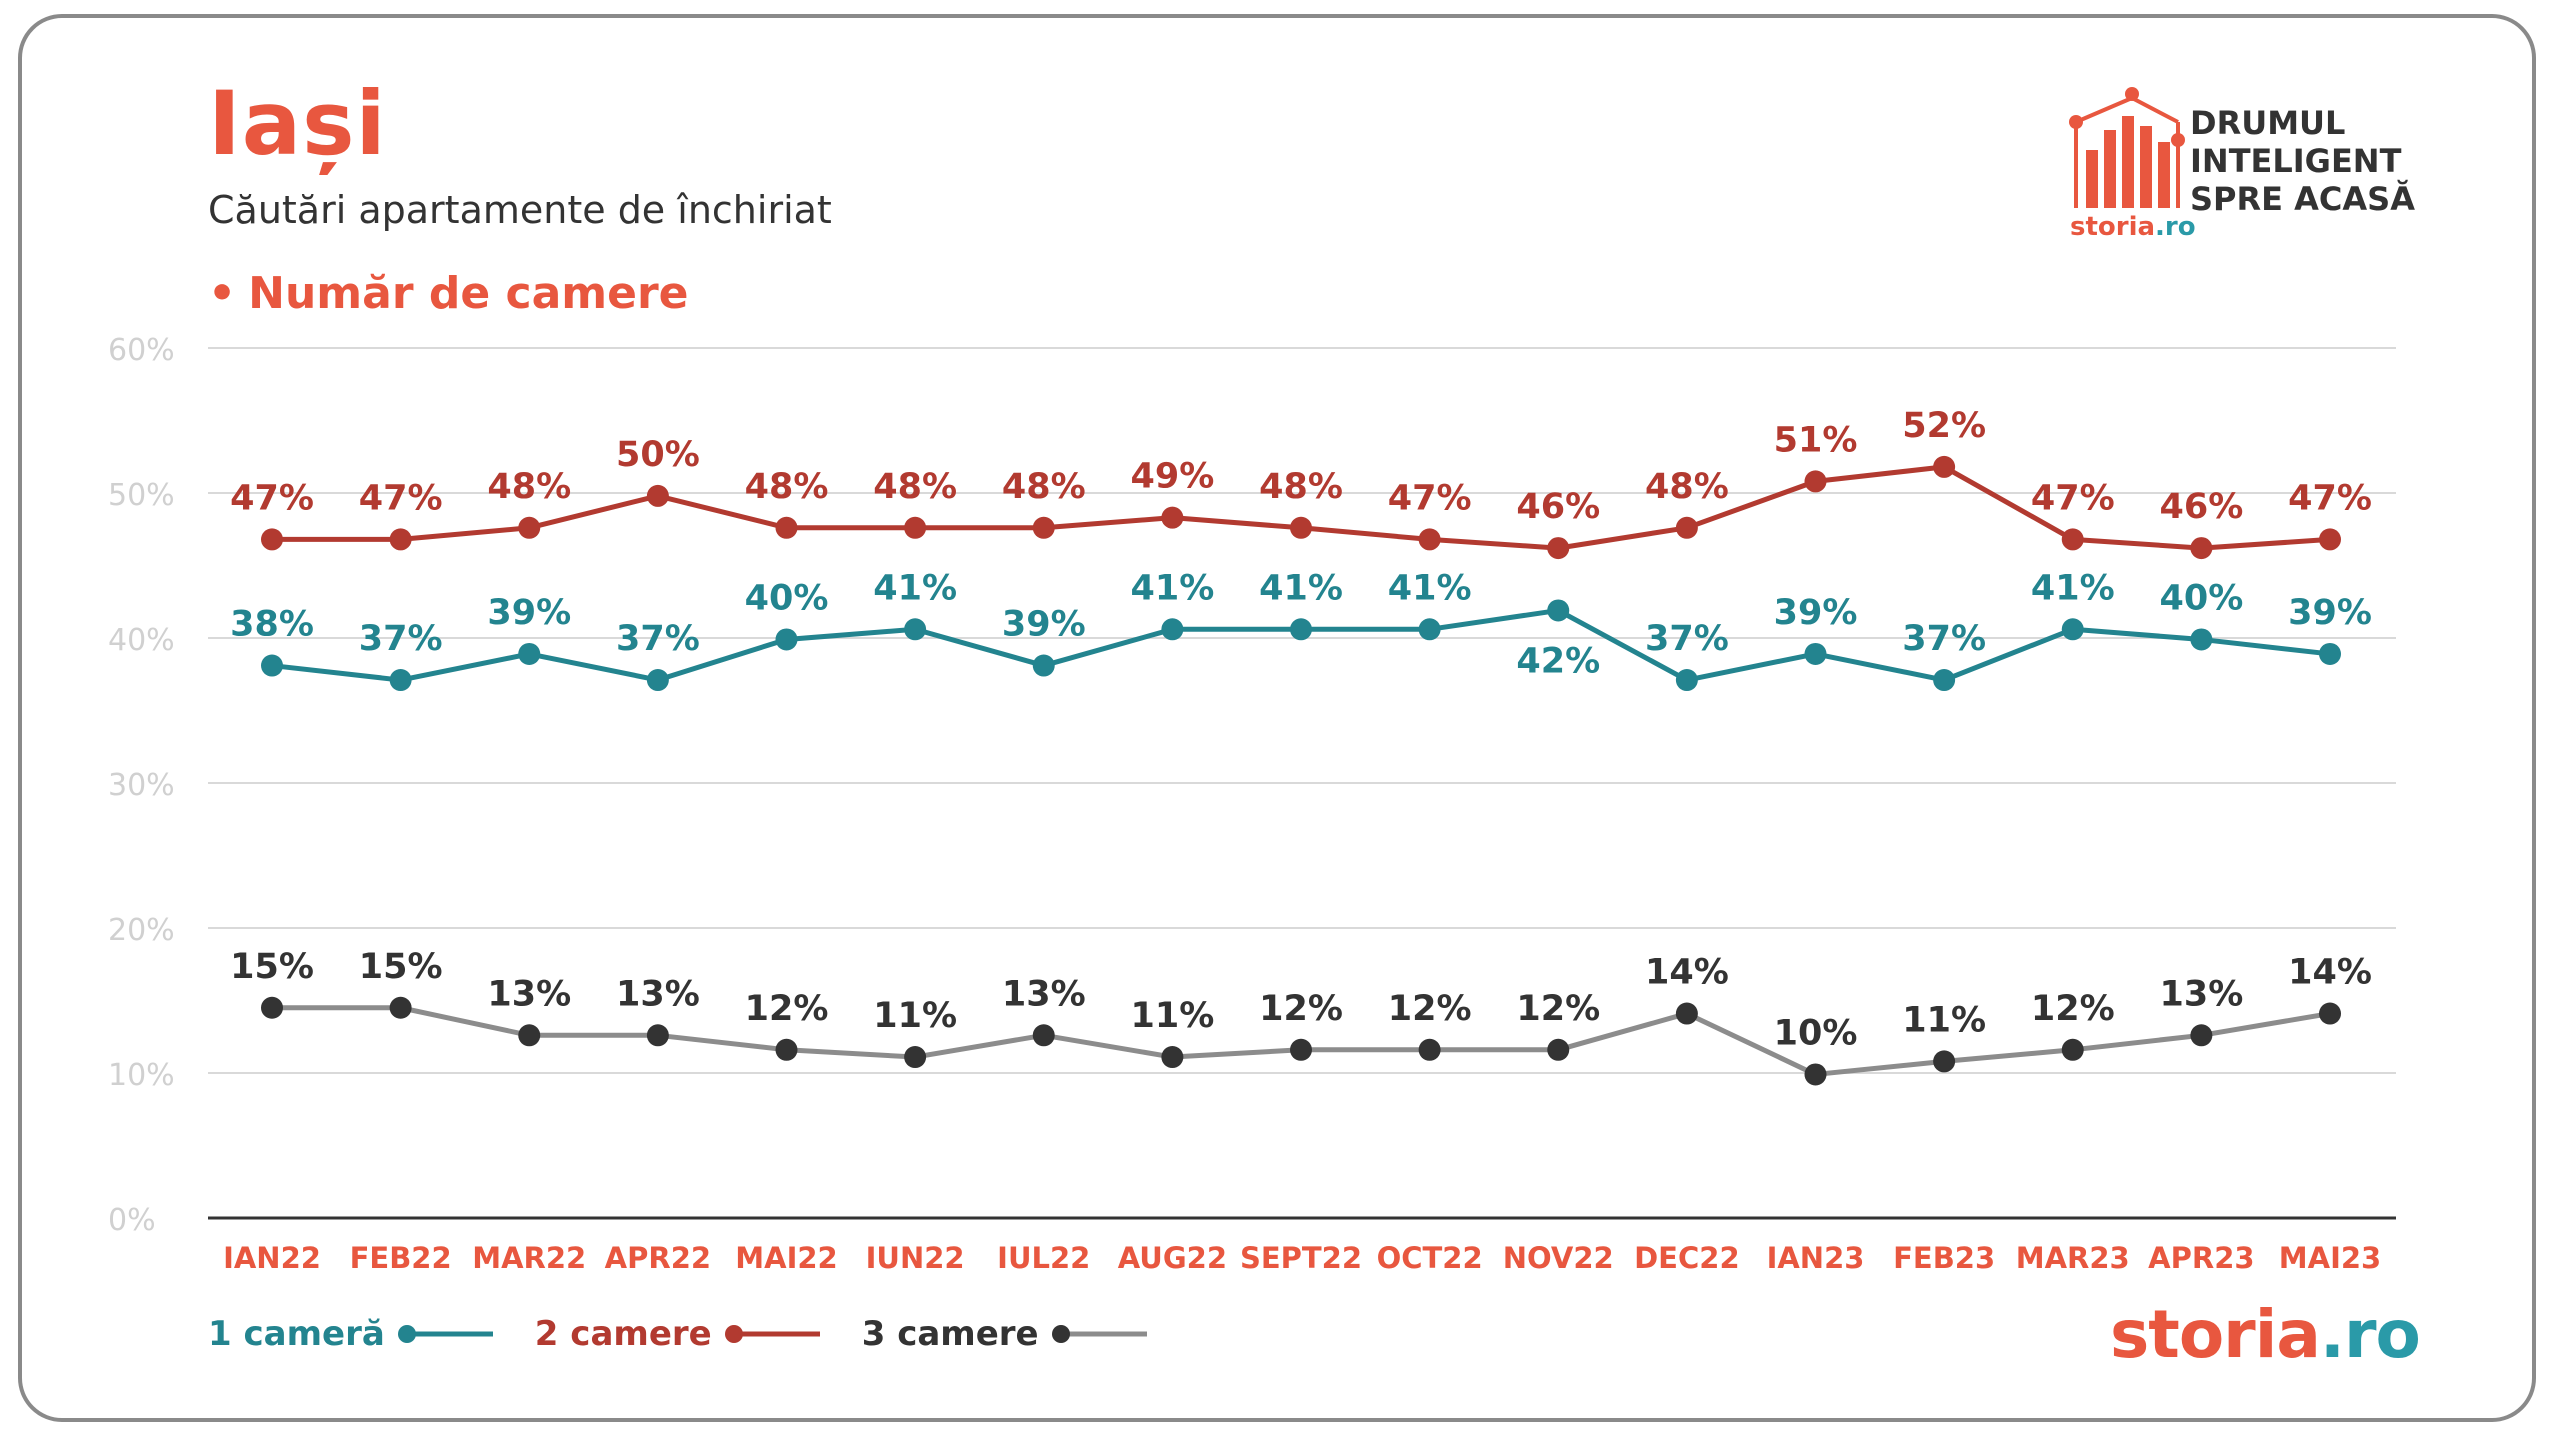 Image resolution: width=2560 pixels, height=1440 pixels. I want to click on data-label: 14%, so click(1687, 973).